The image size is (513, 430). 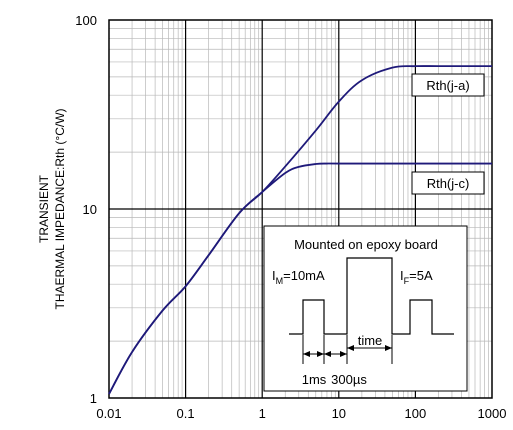 What do you see at coordinates (44, 208) in the screenshot?
I see `y-axis-label-line1: TRANSIENT` at bounding box center [44, 208].